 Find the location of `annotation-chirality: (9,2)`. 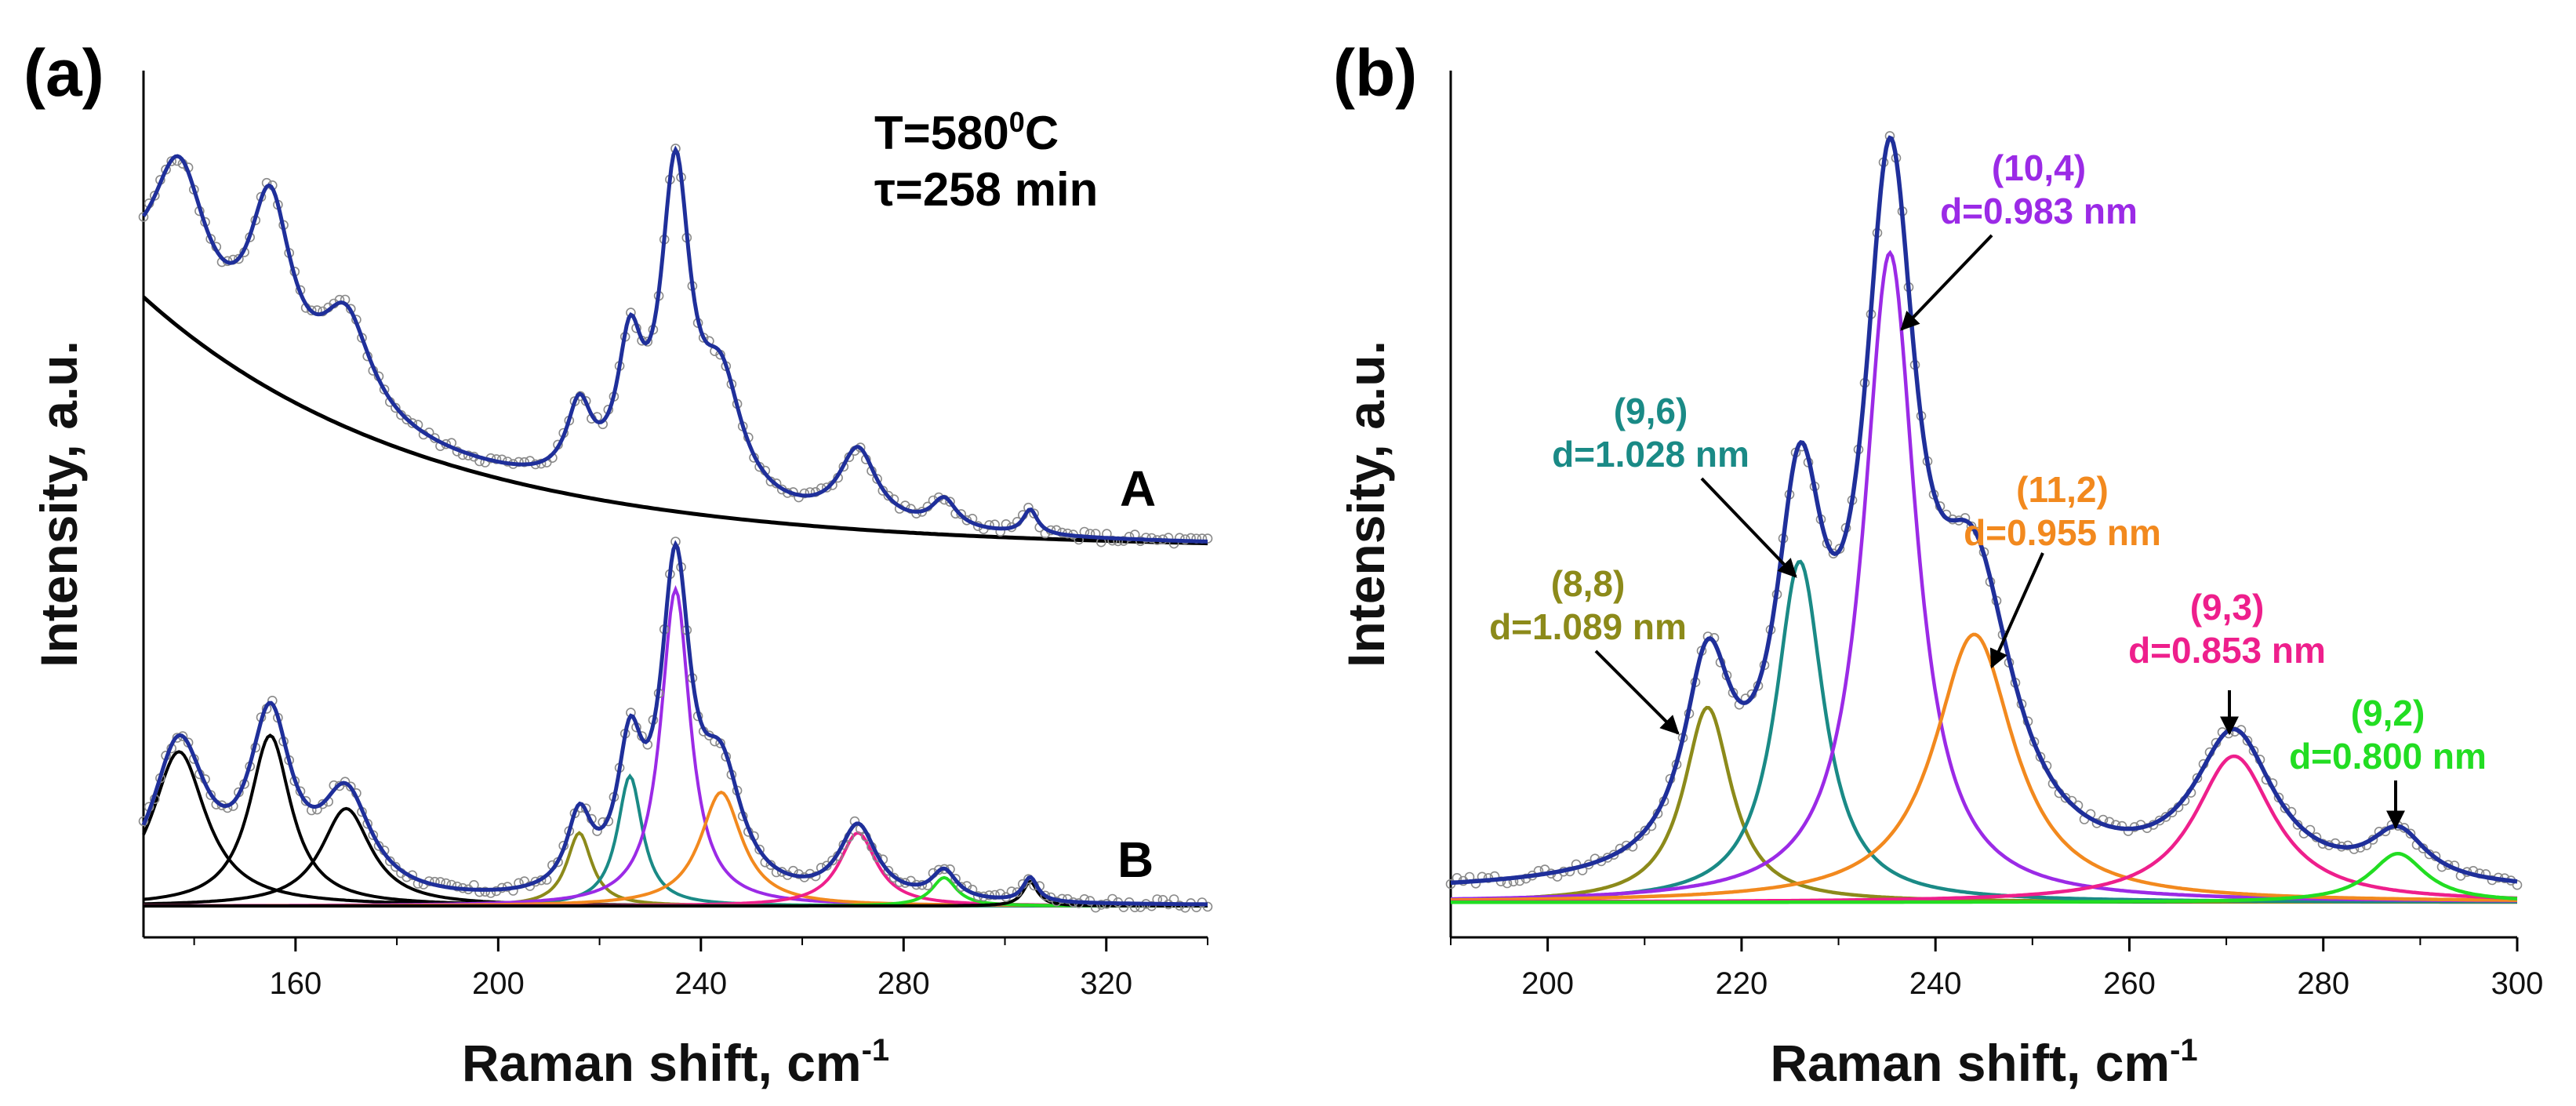

annotation-chirality: (9,2) is located at coordinates (2388, 713).